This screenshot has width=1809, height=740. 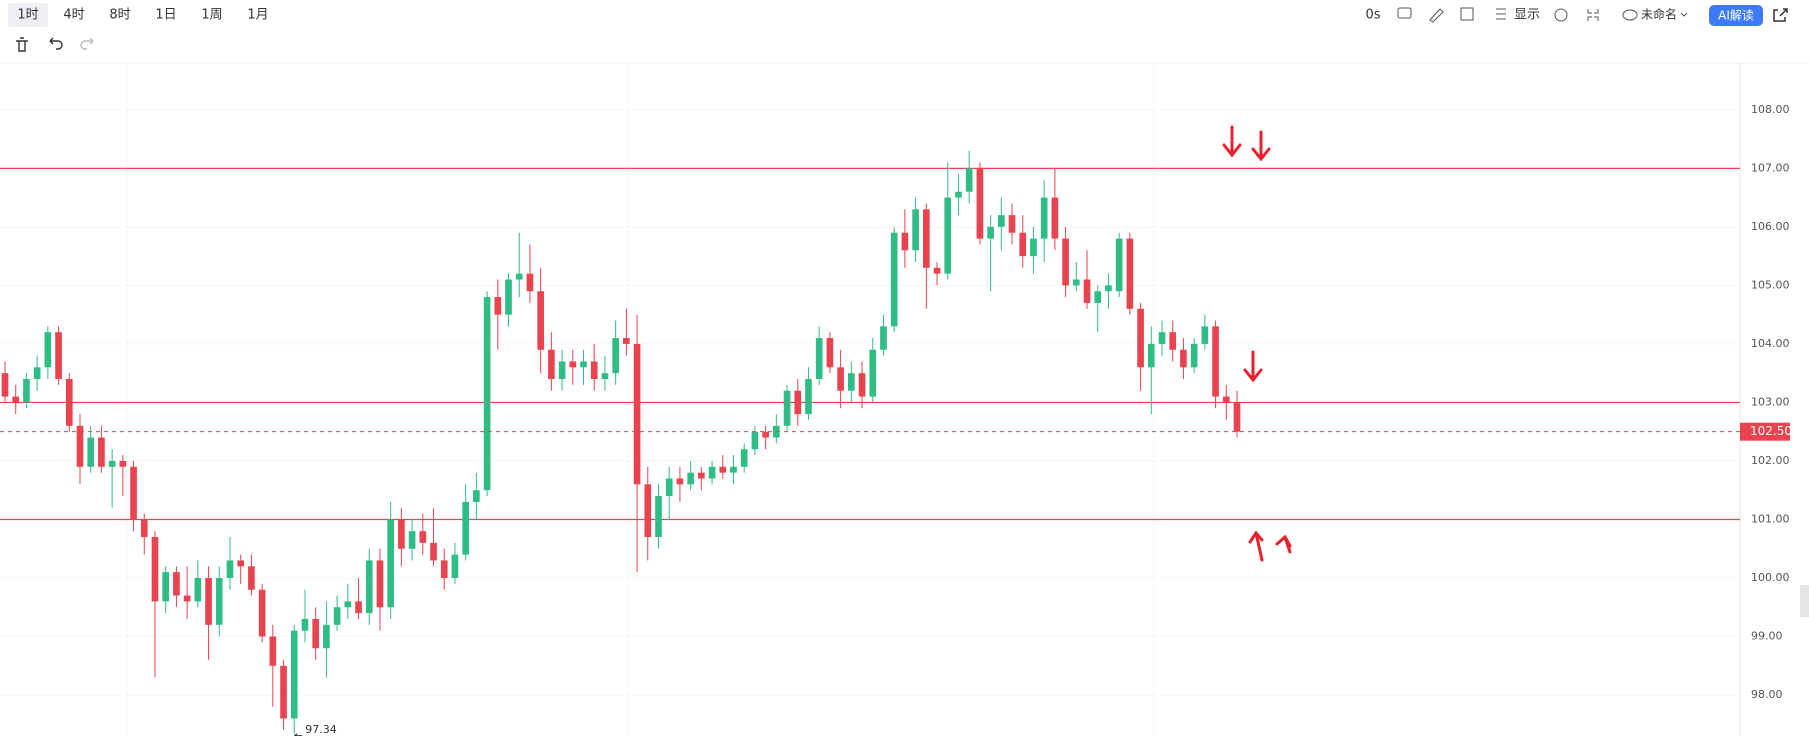 What do you see at coordinates (1770, 109) in the screenshot?
I see `y-tick-label: 108.00` at bounding box center [1770, 109].